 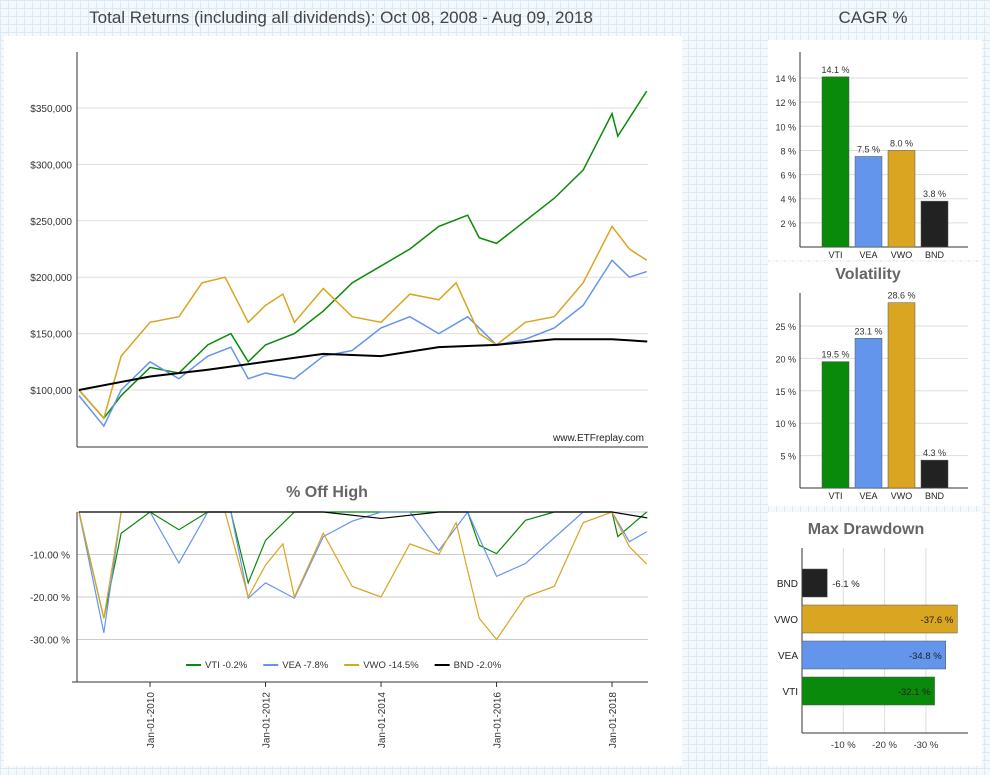 I want to click on bar-value-label: 14.1 %, so click(x=835, y=70).